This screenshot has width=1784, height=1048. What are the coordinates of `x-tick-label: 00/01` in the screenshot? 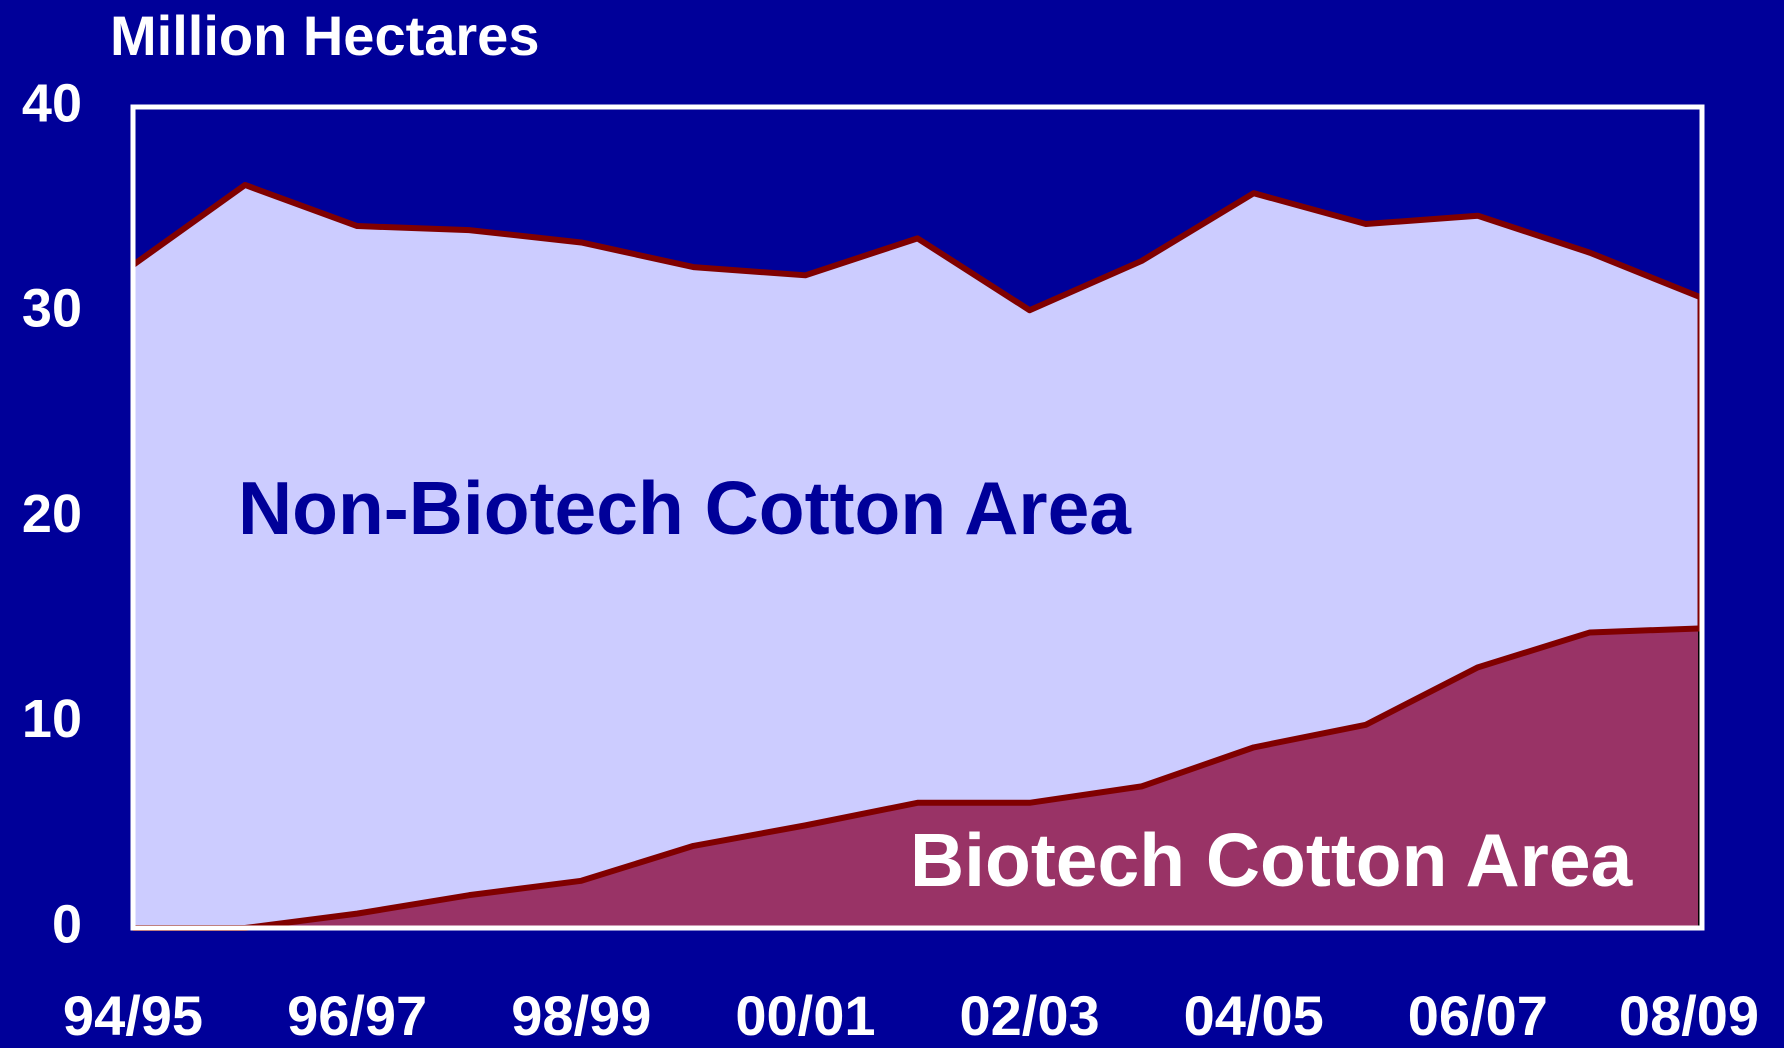 It's located at (805, 1015).